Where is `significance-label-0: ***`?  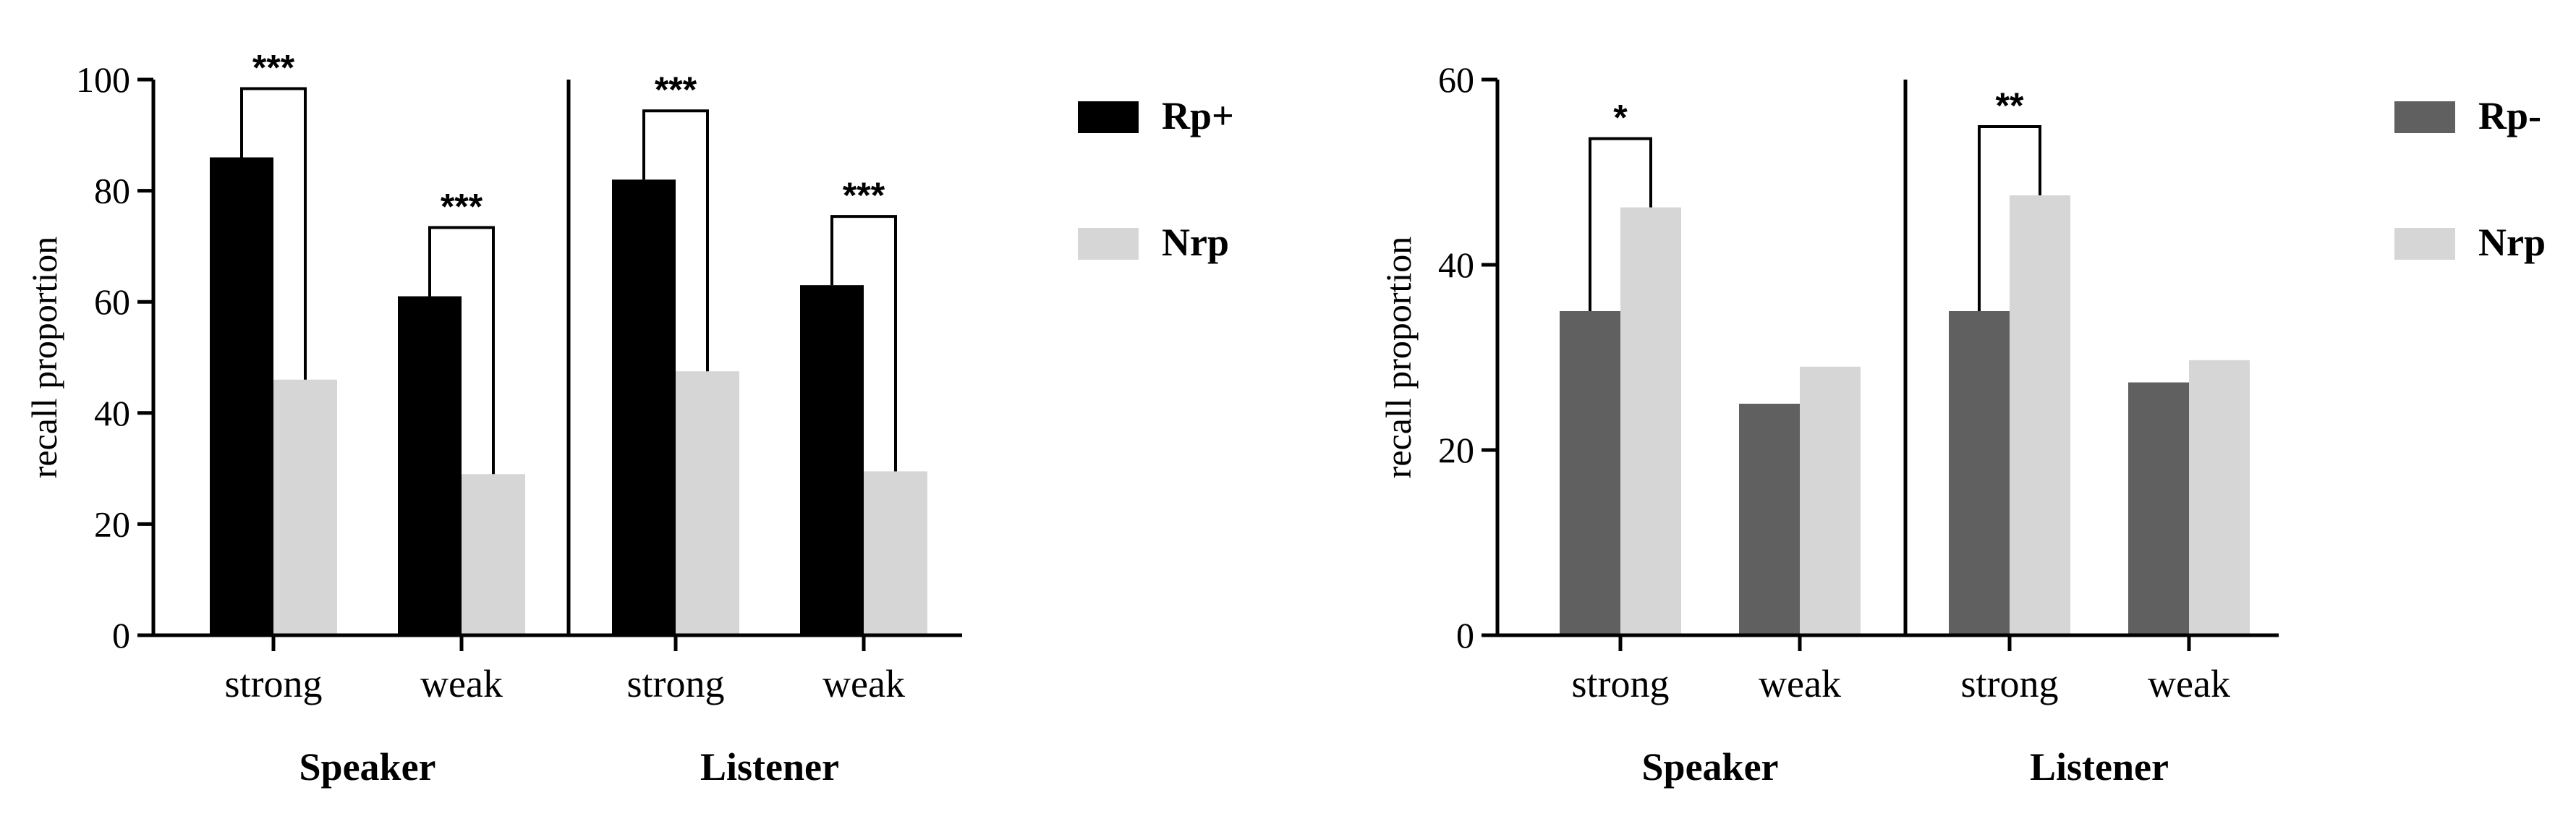
significance-label-0: *** is located at coordinates (273, 68).